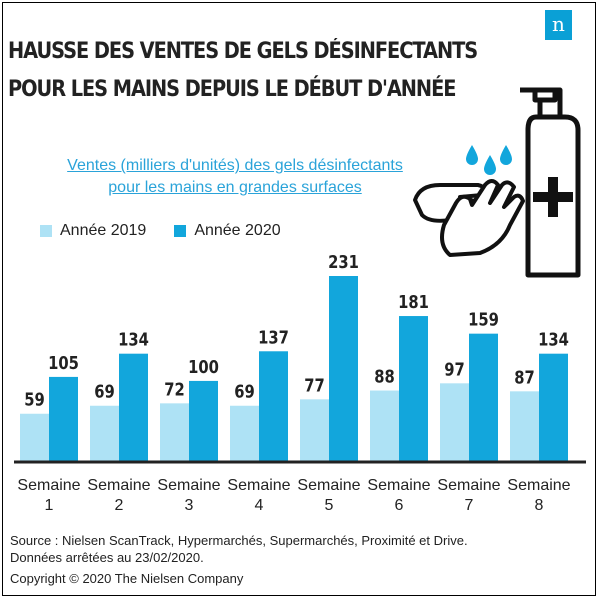 Image resolution: width=600 pixels, height=600 pixels. I want to click on data-label-2019-semaine-2: 69, so click(104, 391).